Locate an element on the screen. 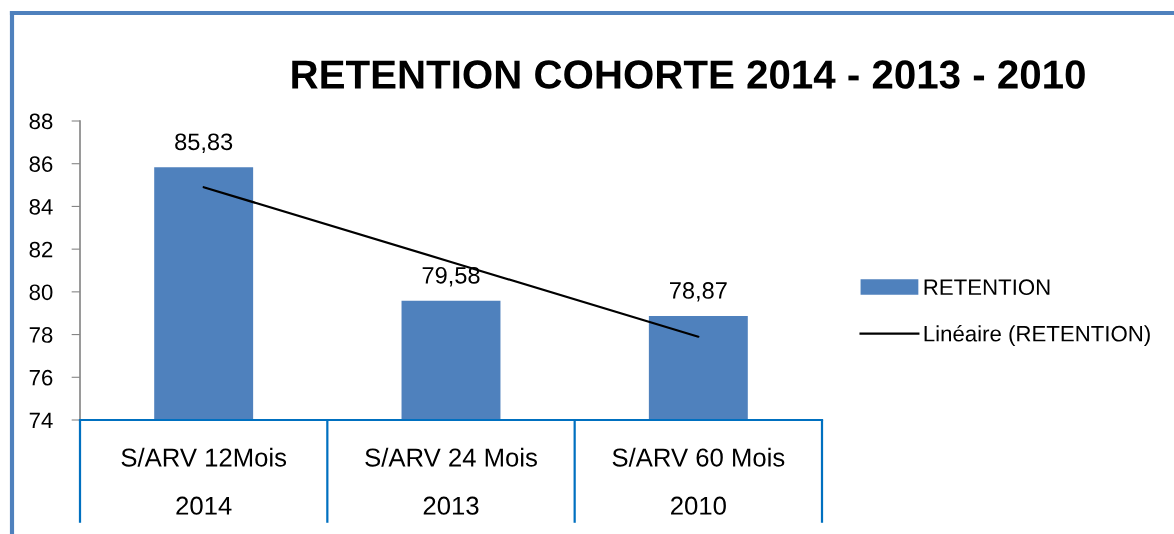  data-label: 85,83 is located at coordinates (204, 143).